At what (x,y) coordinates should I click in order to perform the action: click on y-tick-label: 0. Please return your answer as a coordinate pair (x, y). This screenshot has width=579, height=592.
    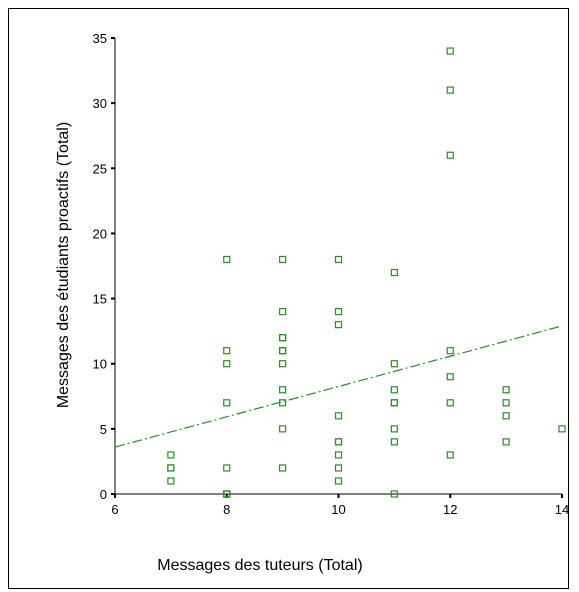
    Looking at the image, I should click on (103, 494).